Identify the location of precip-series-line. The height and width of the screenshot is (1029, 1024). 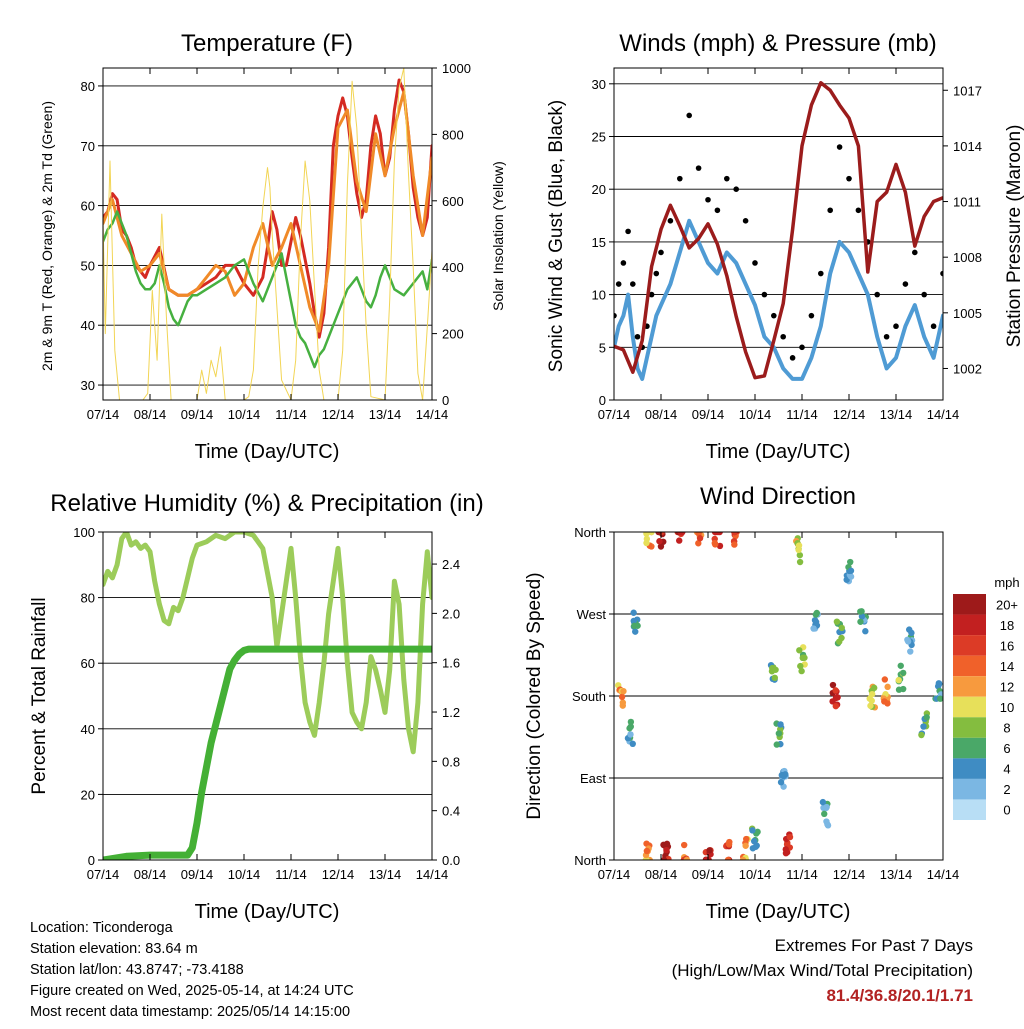
(267, 752).